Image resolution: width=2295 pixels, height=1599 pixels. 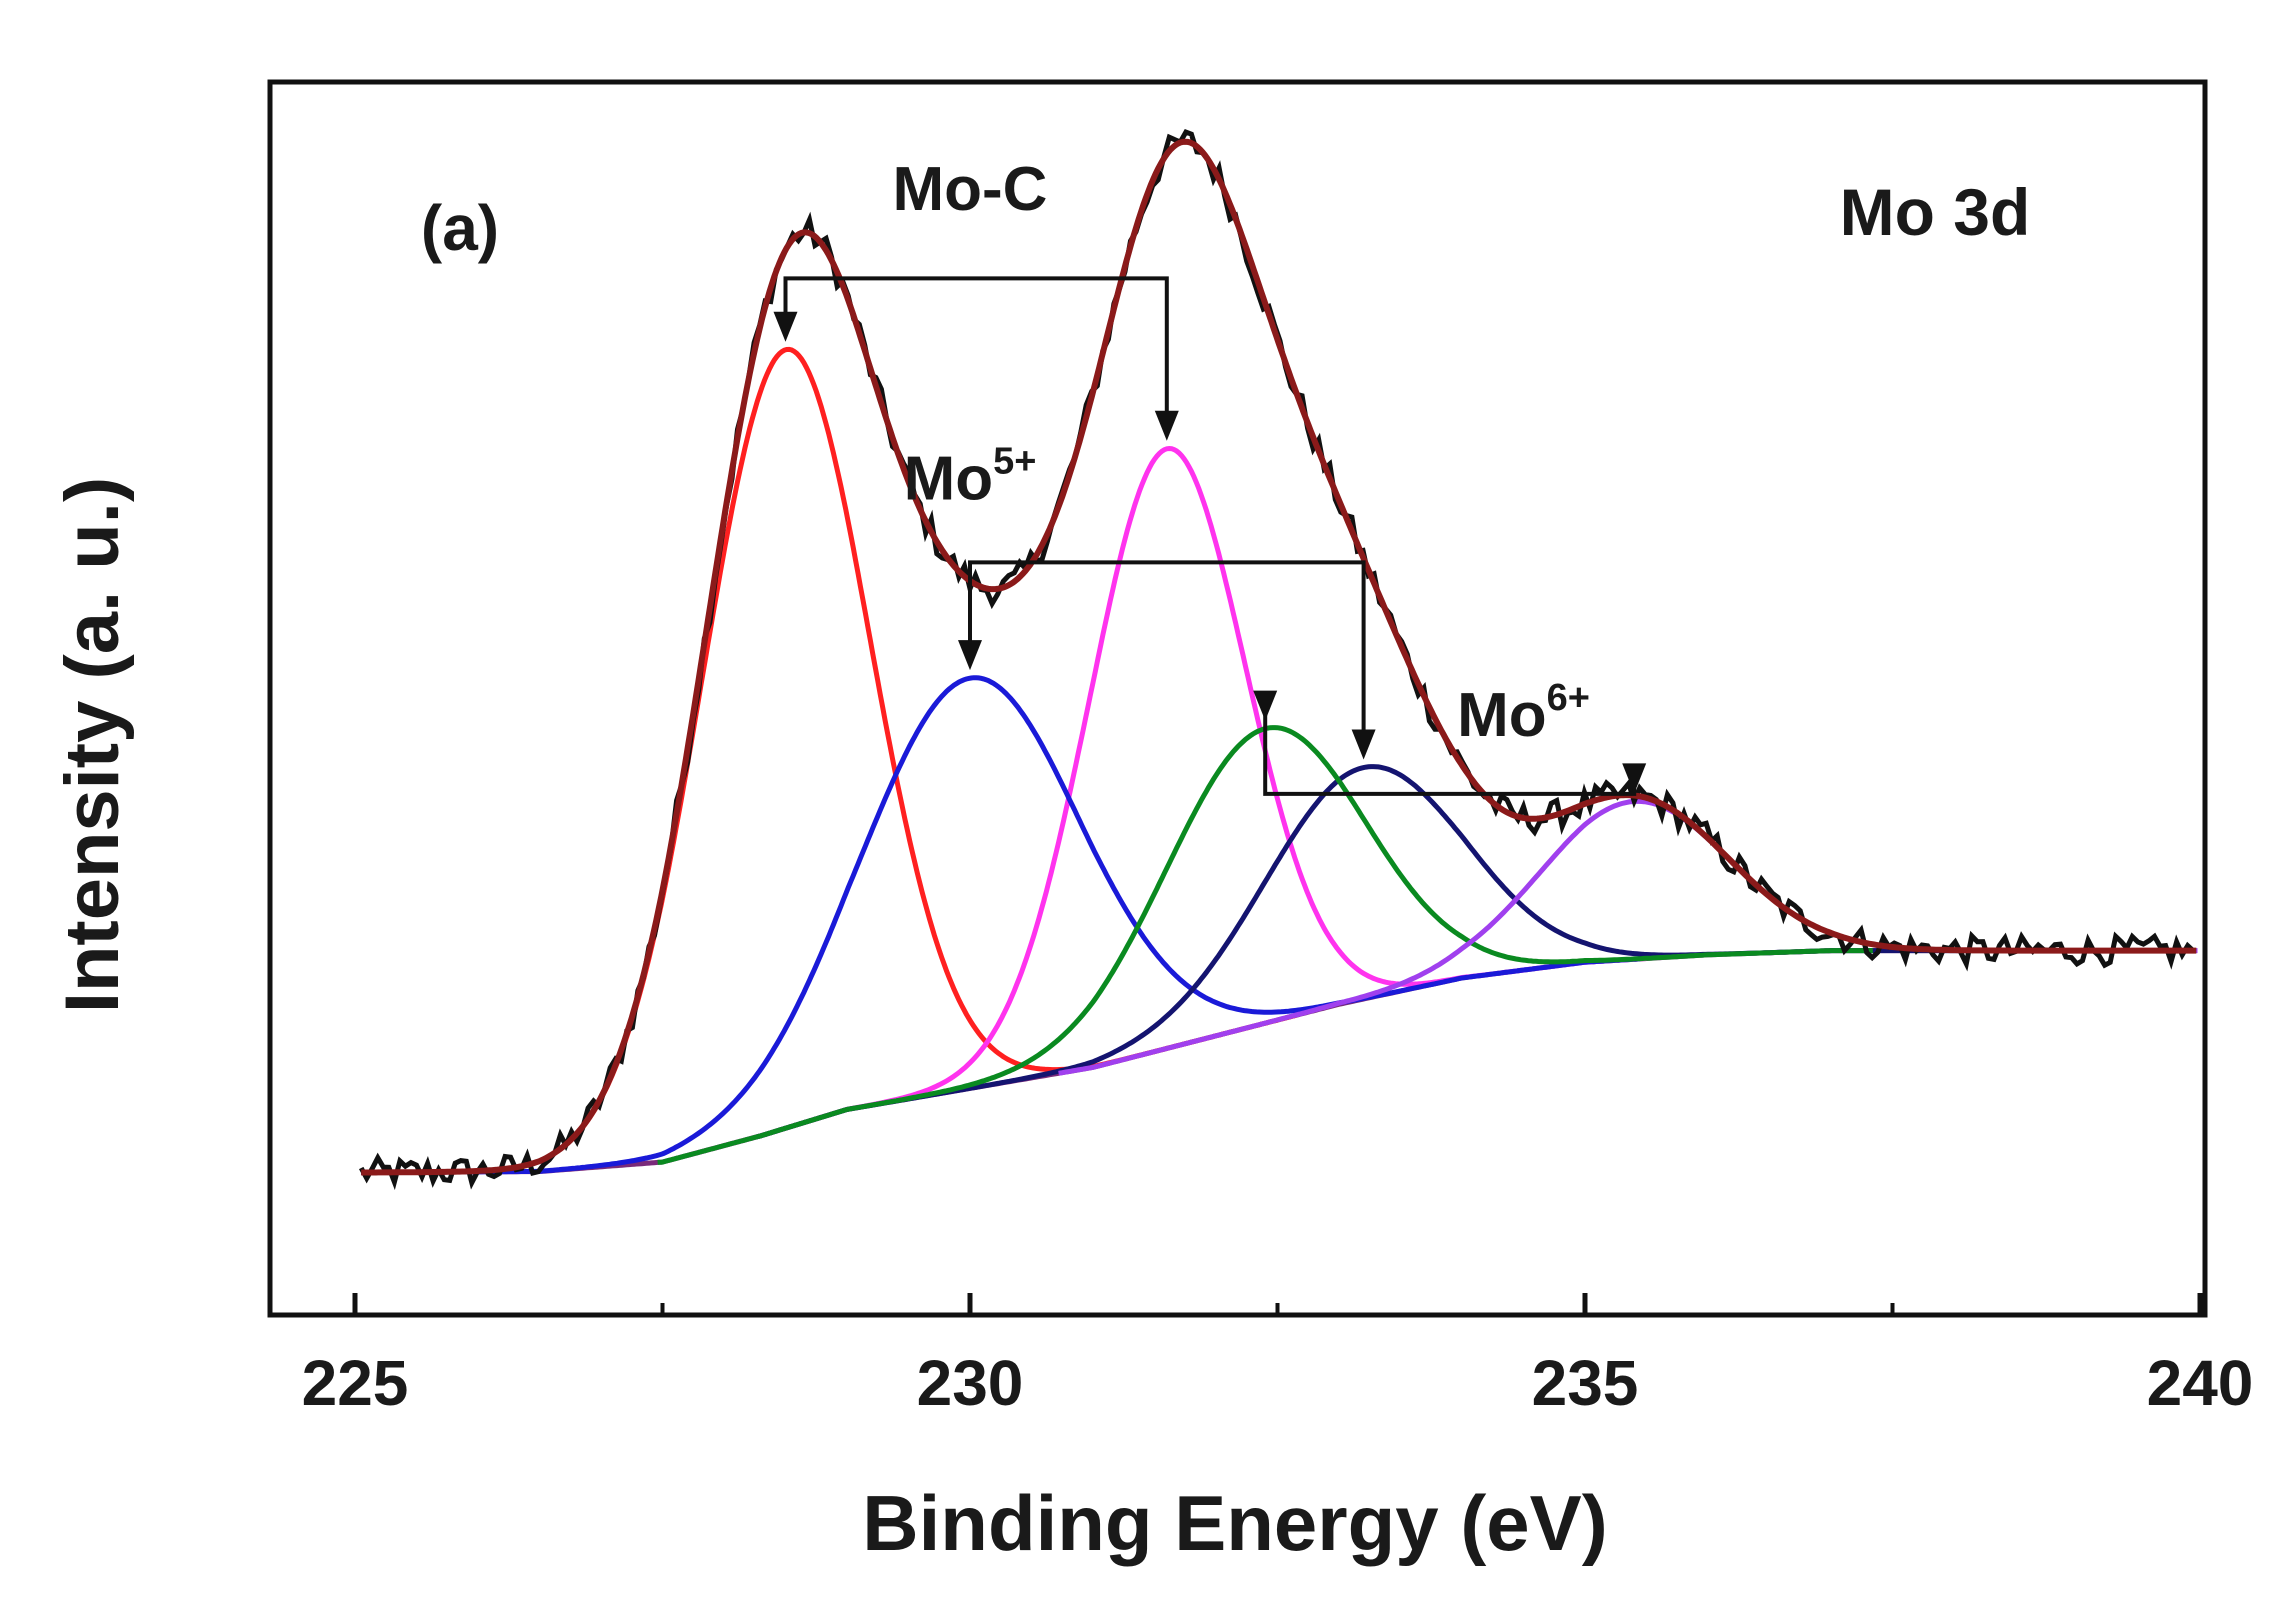 I want to click on annotation-label: Mo-C, so click(x=970, y=189).